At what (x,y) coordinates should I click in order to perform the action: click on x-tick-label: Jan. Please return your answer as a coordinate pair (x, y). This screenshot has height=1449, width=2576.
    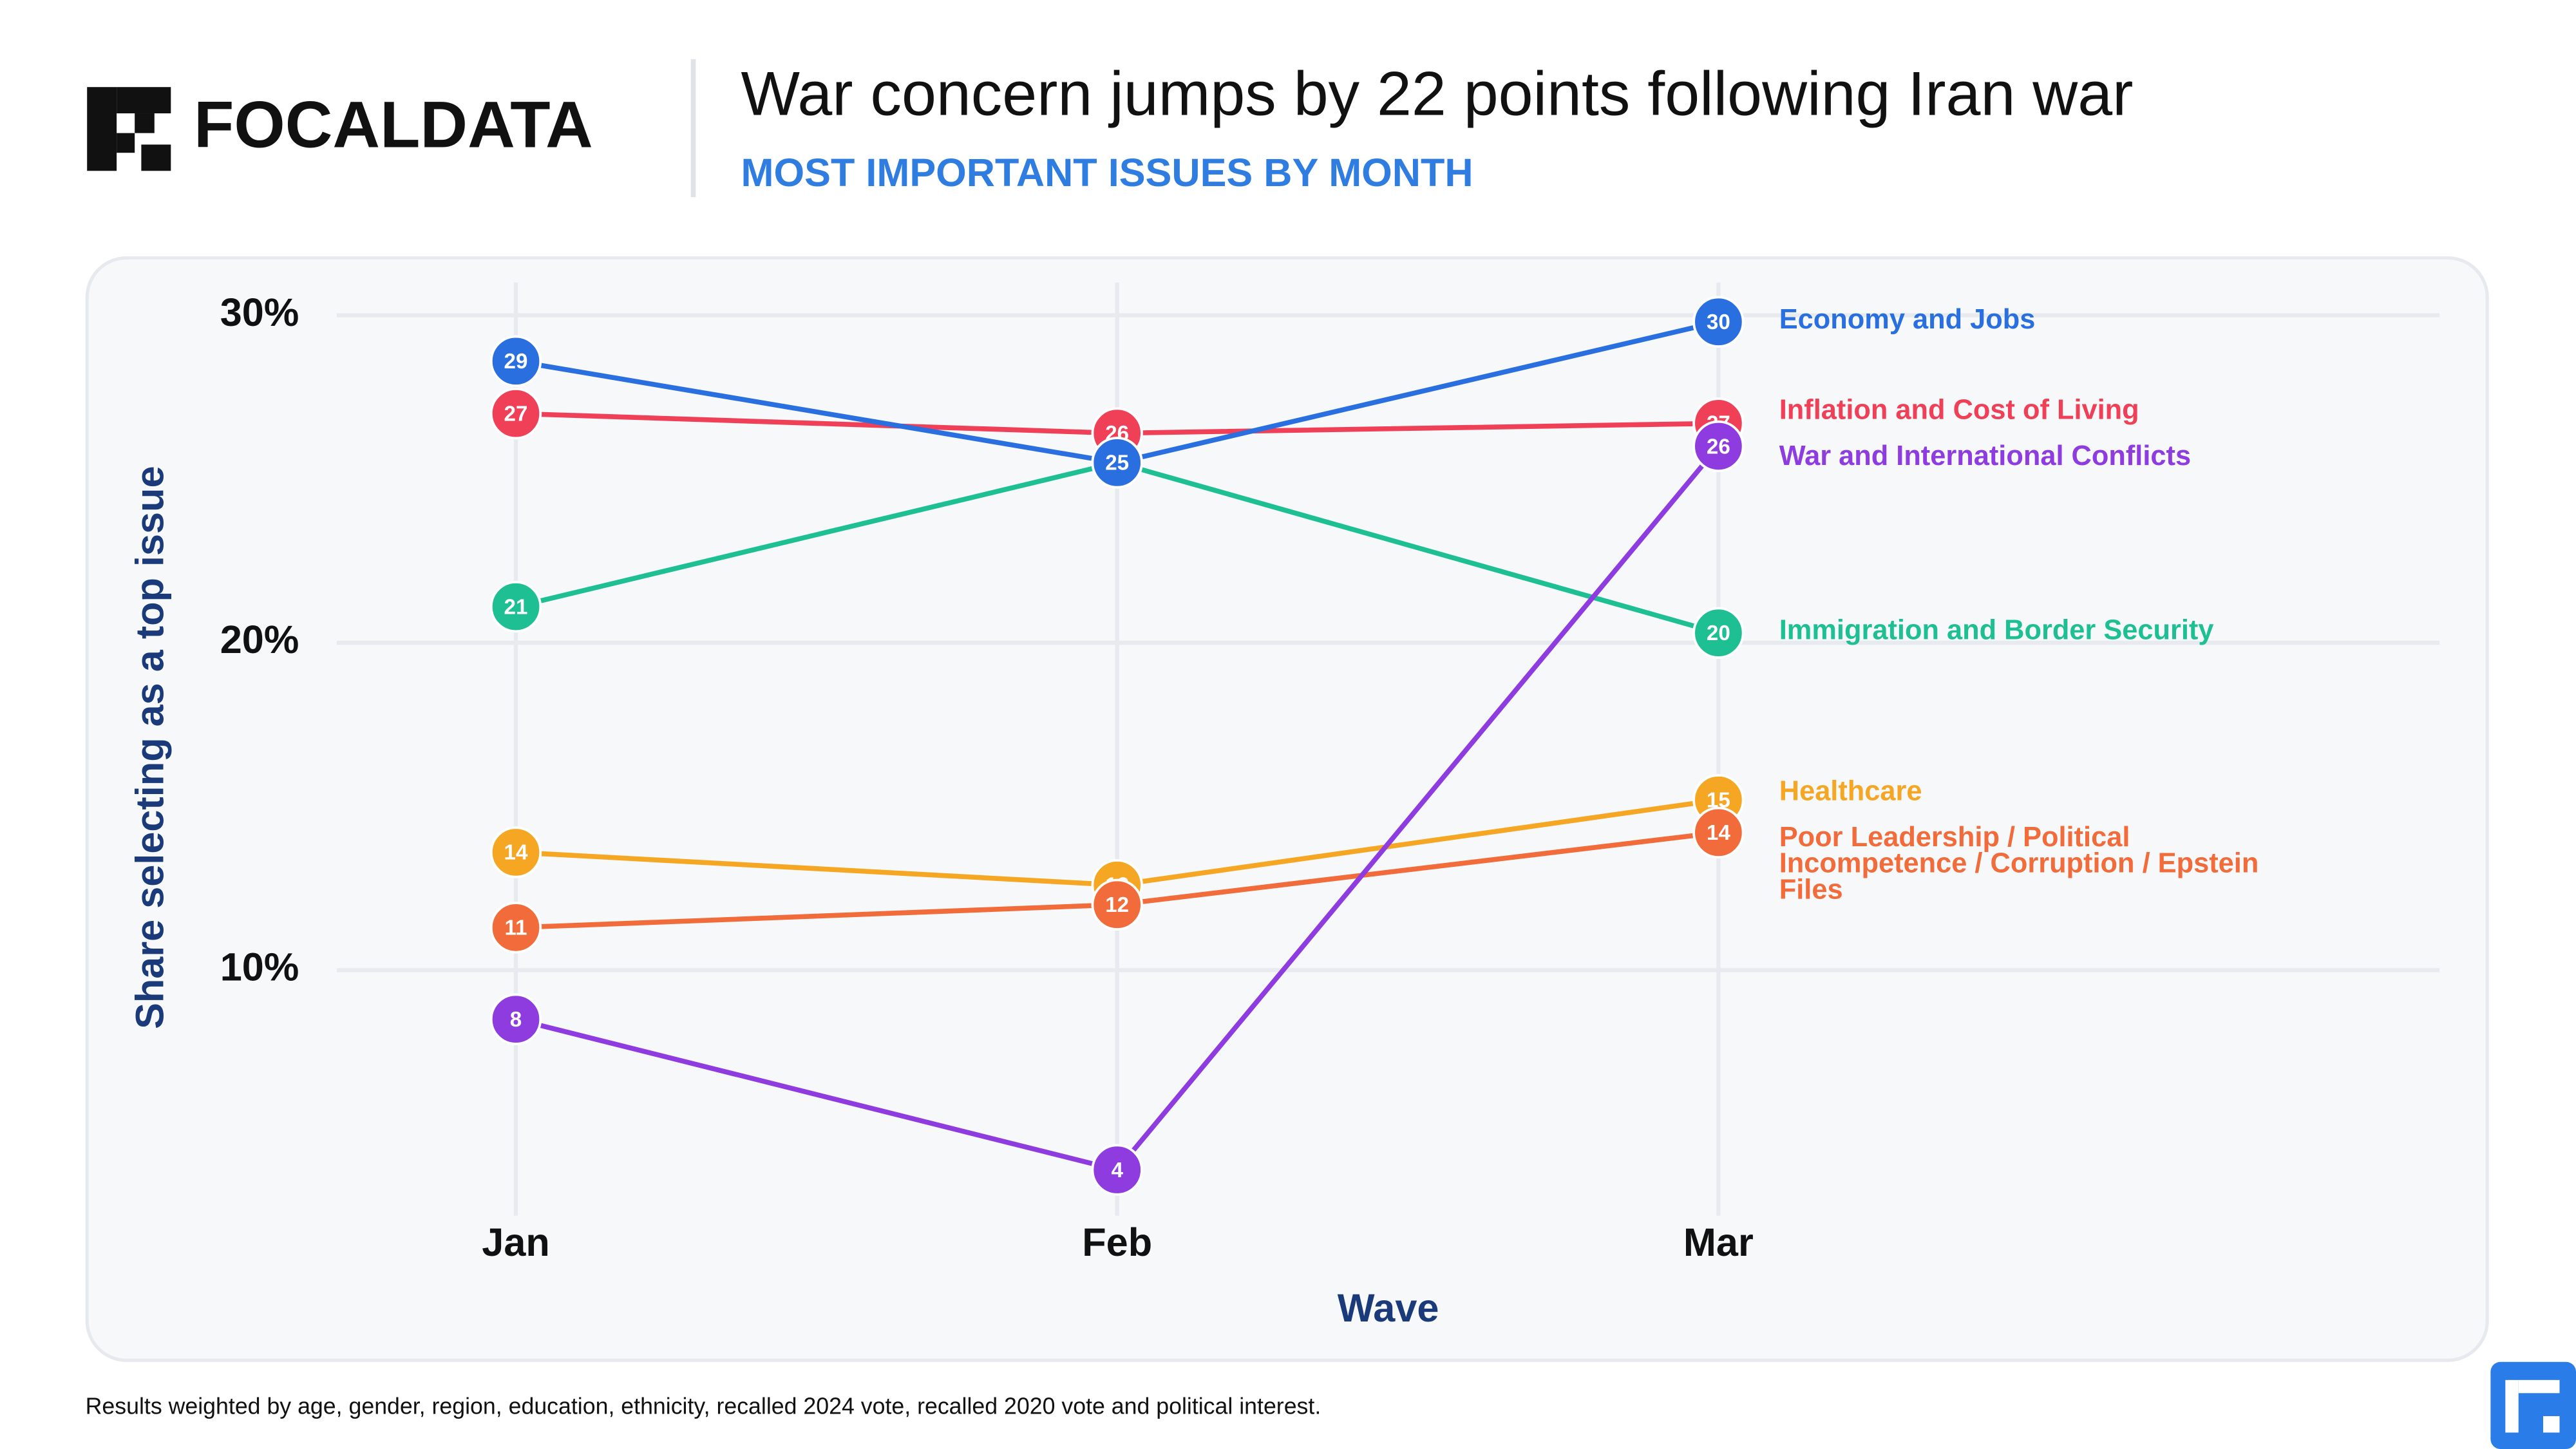
    Looking at the image, I should click on (515, 1242).